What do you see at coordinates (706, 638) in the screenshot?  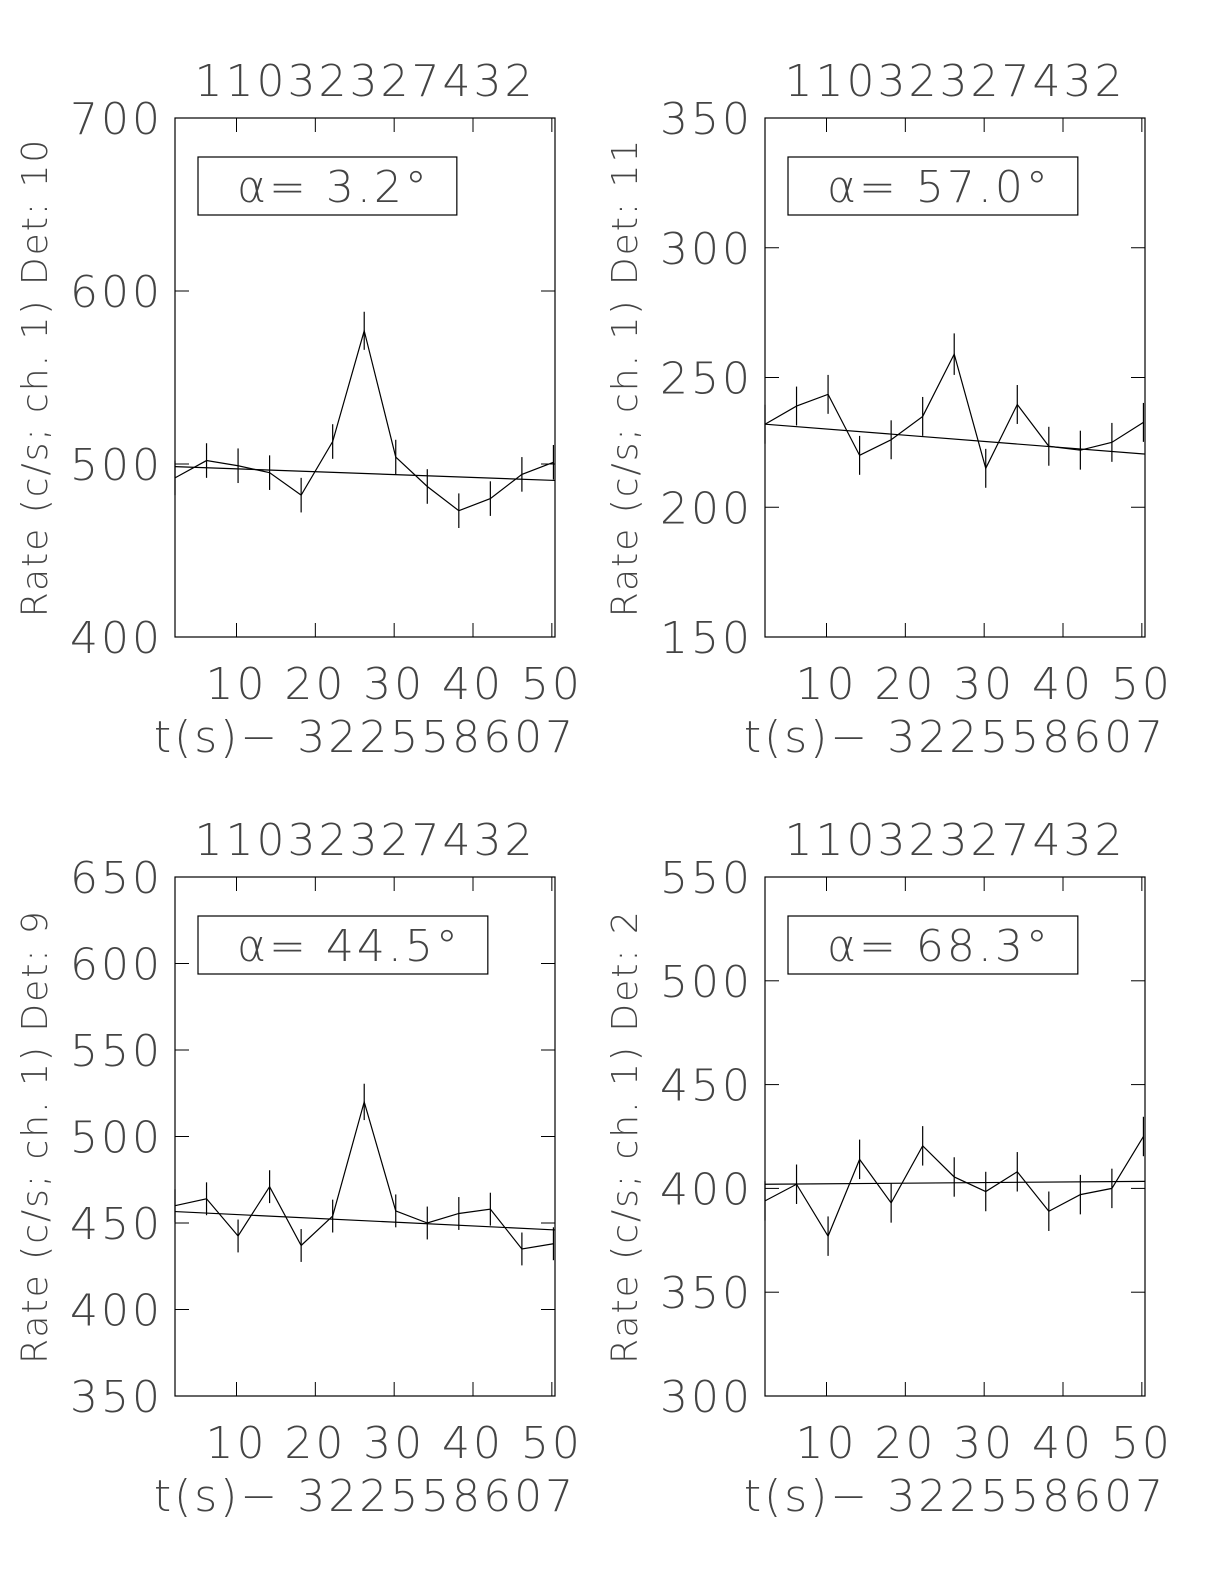 I see `y-tick-label: 150` at bounding box center [706, 638].